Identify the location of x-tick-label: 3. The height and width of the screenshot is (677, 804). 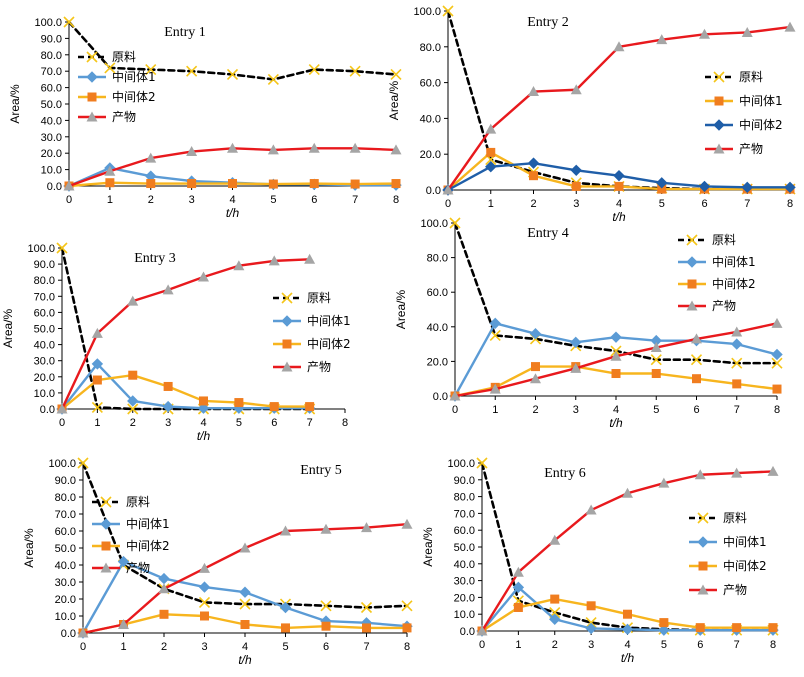
(591, 645).